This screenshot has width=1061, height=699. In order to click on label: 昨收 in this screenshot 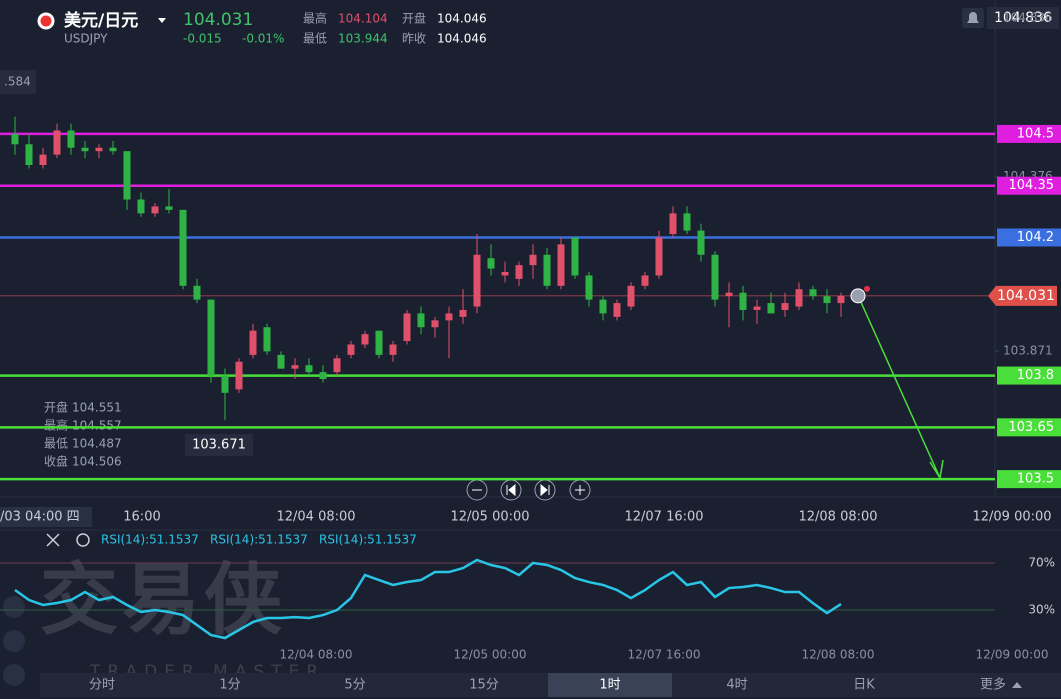, I will do `click(414, 39)`.